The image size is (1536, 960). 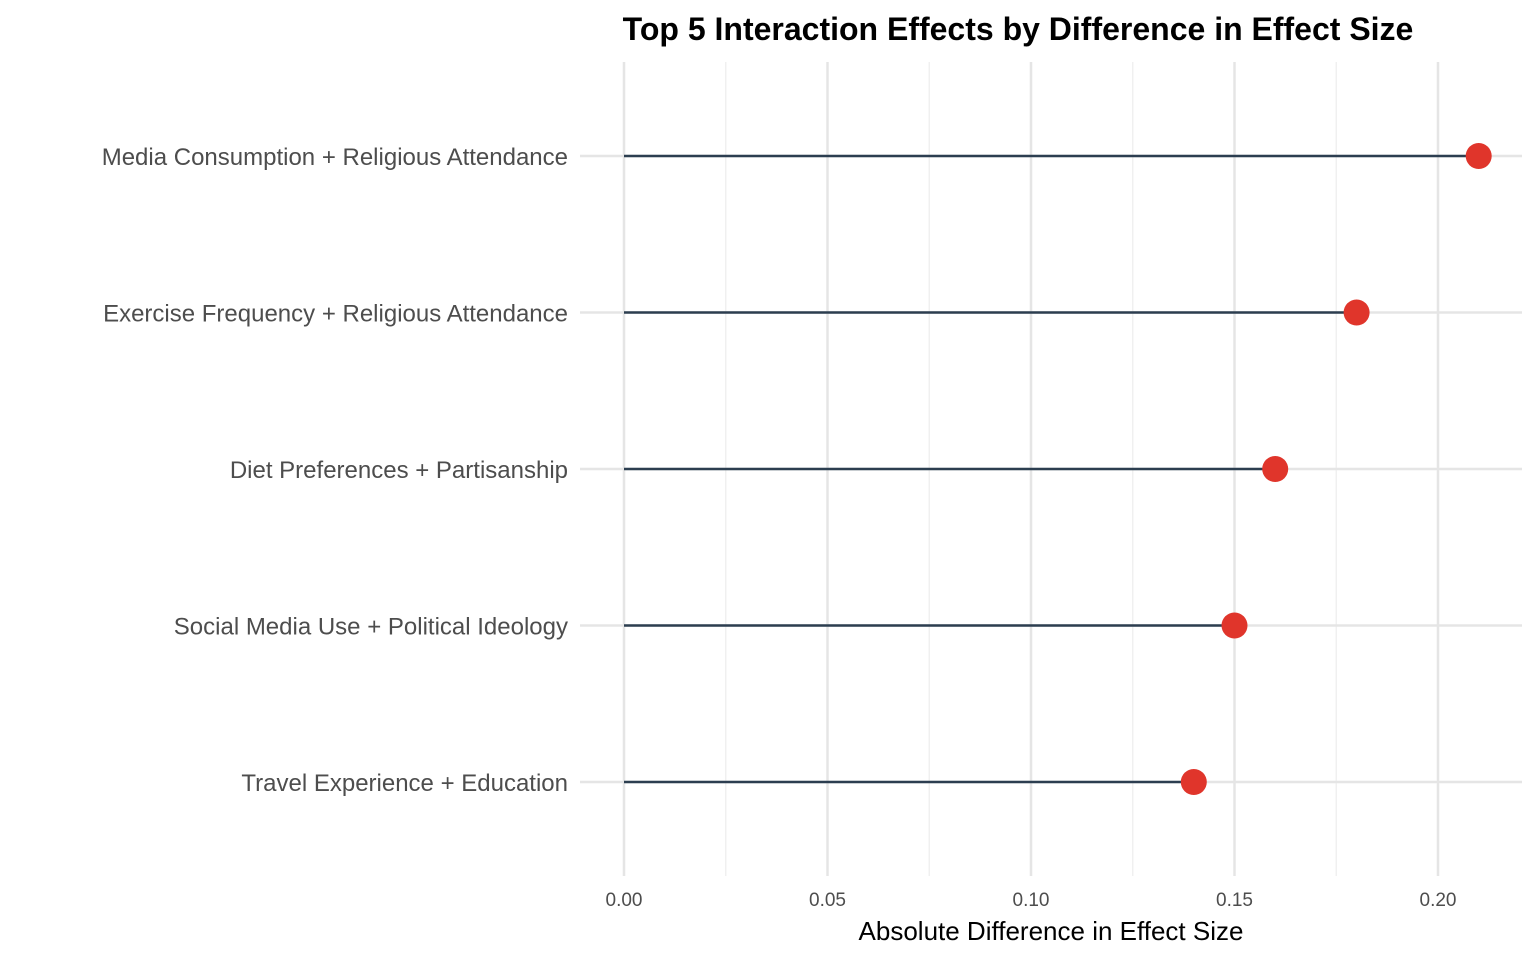 I want to click on x-tick-label-1: 0.05, so click(x=827, y=900).